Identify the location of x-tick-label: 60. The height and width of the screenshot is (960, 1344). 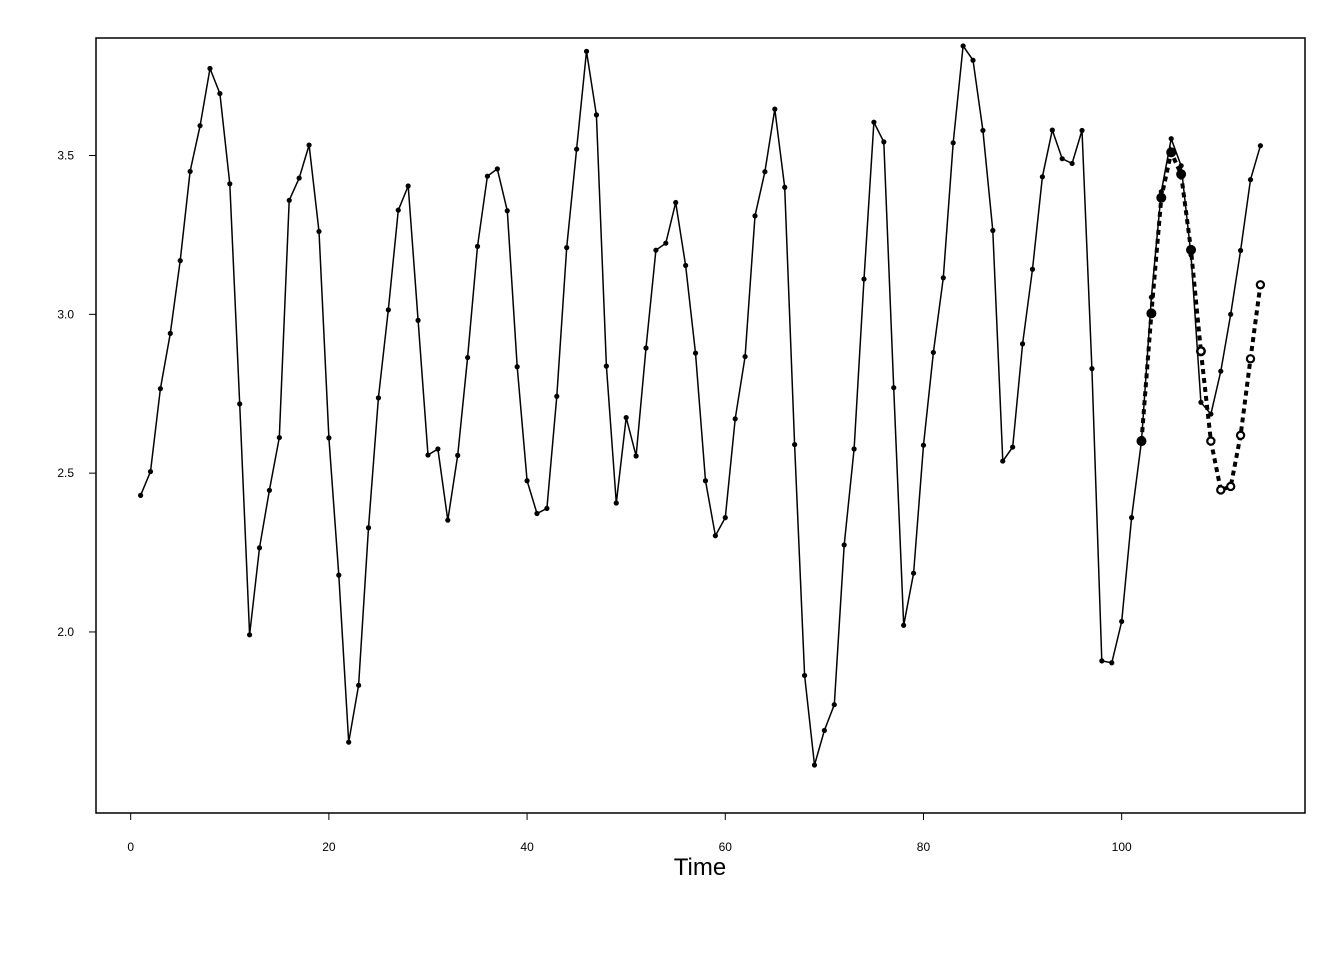
(726, 847).